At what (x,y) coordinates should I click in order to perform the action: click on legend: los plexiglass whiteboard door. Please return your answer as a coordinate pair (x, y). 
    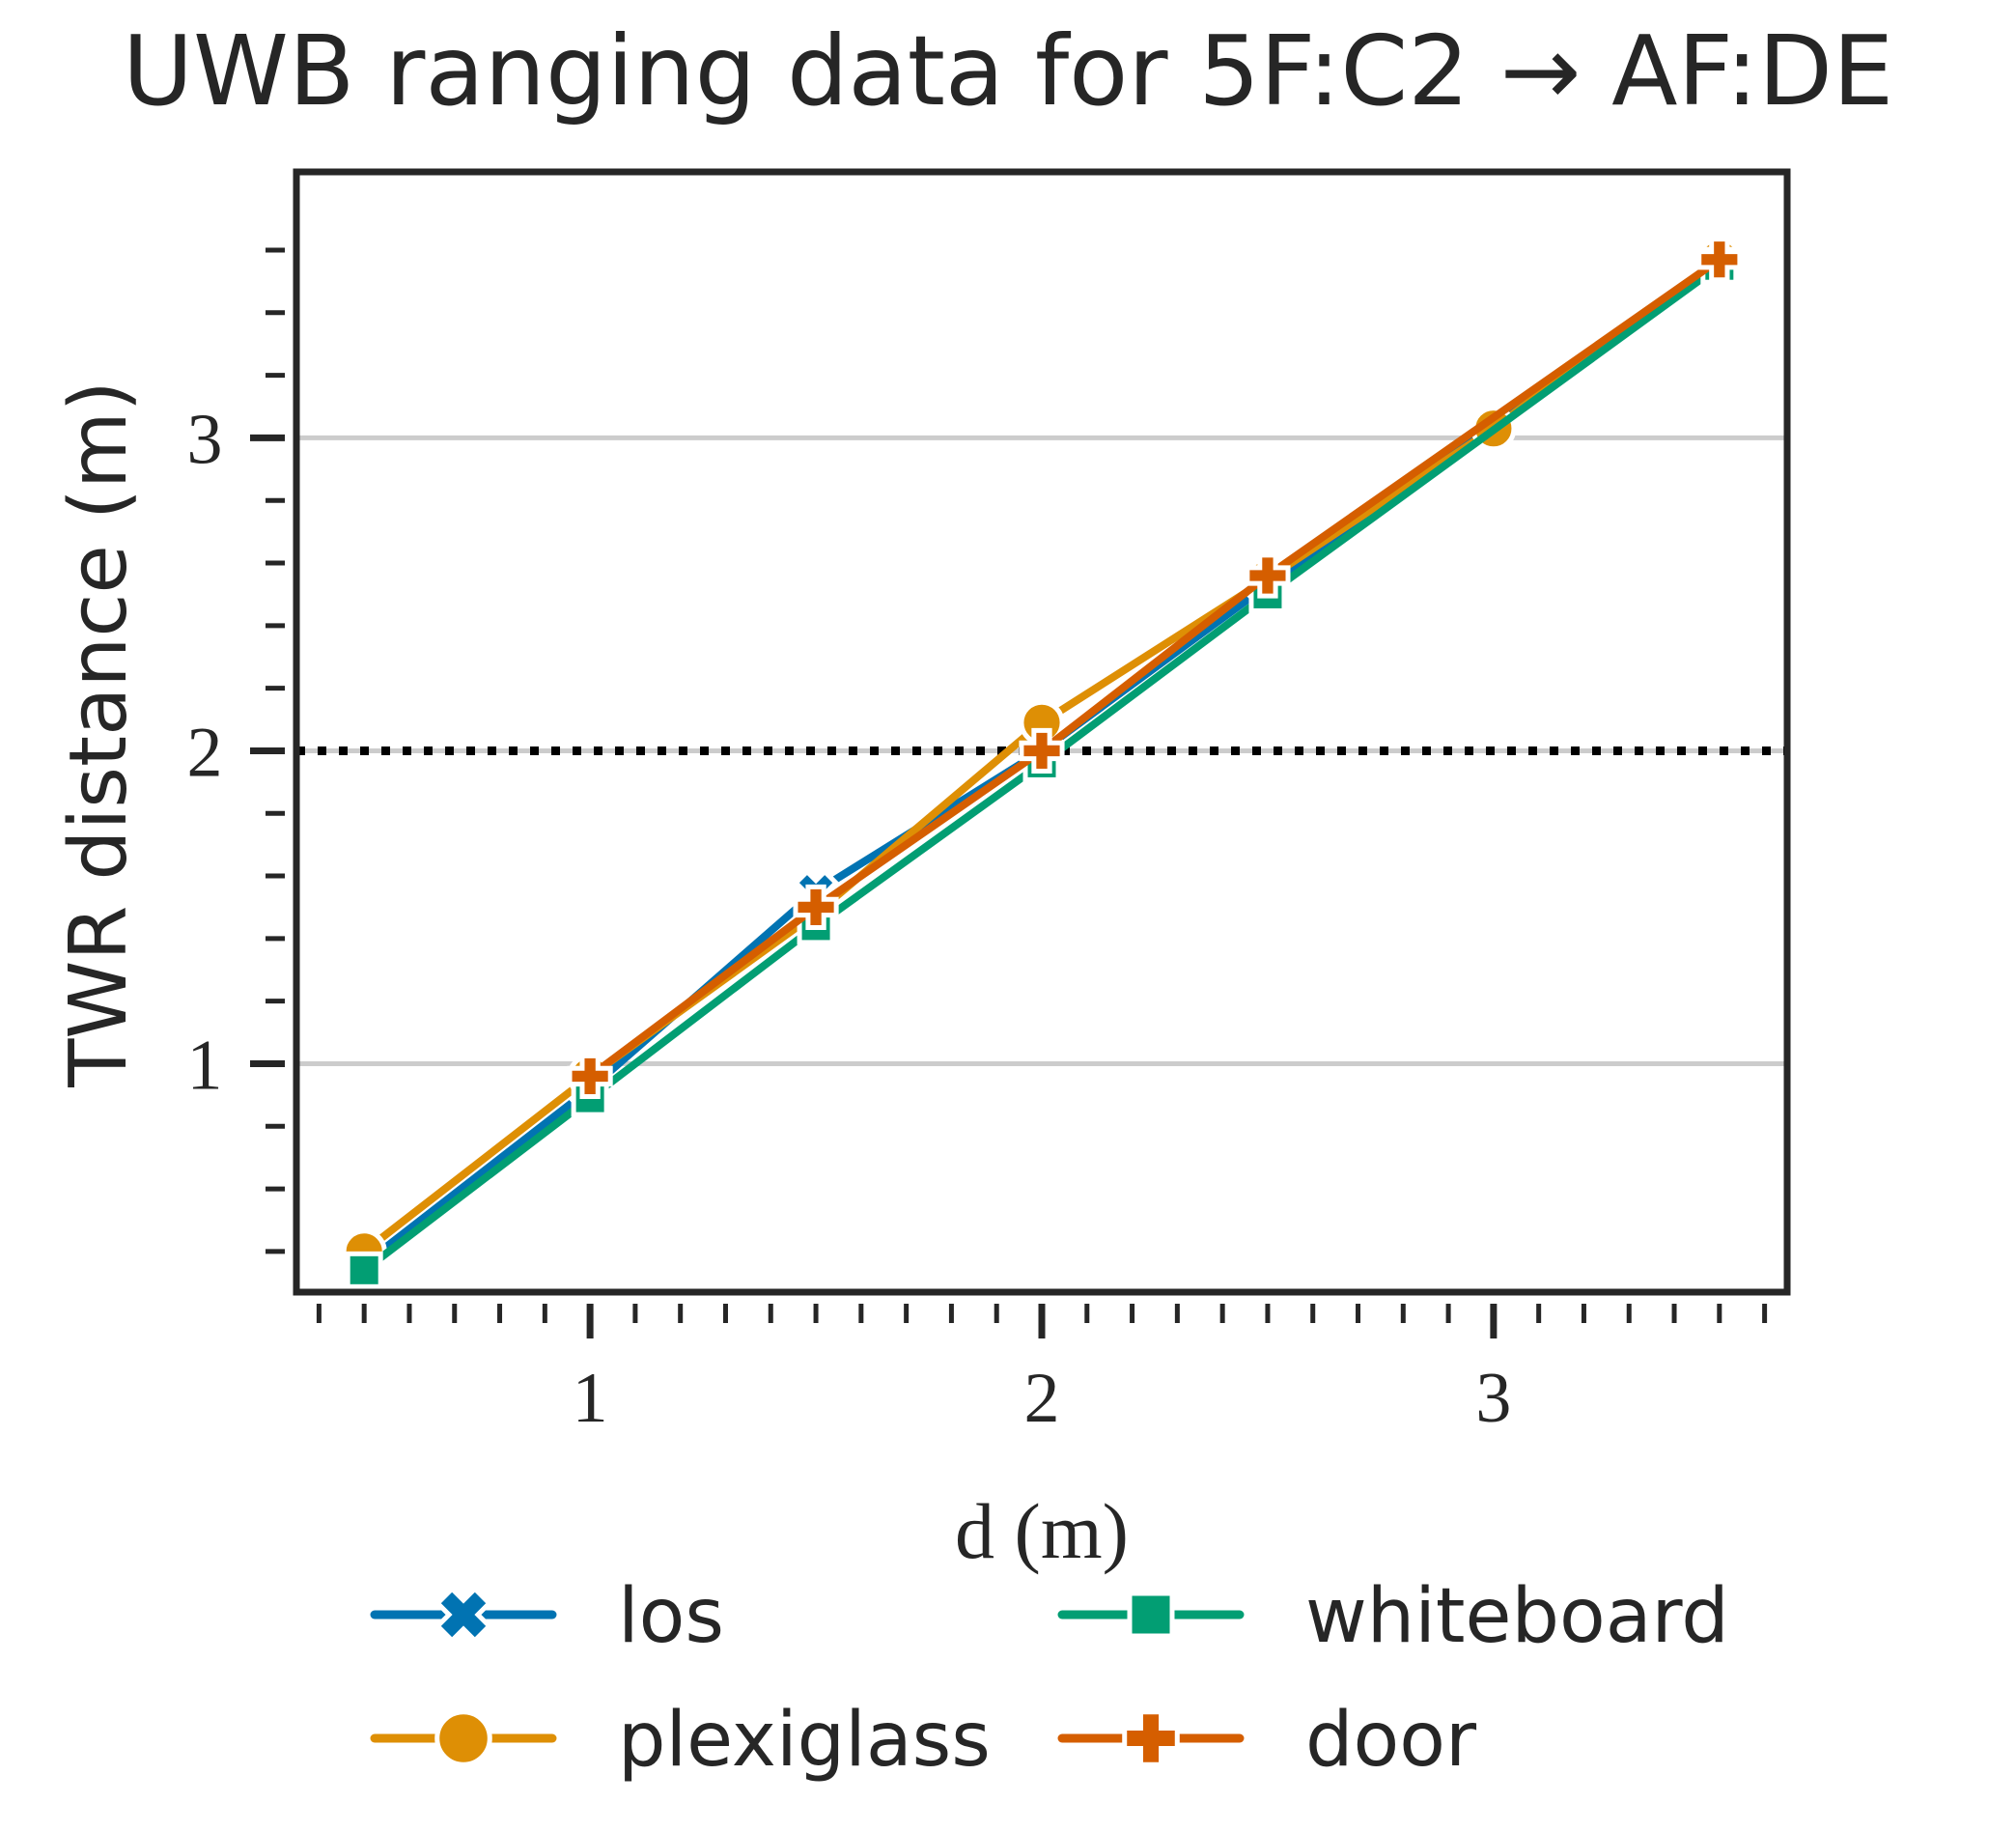
    Looking at the image, I should click on (1049, 1678).